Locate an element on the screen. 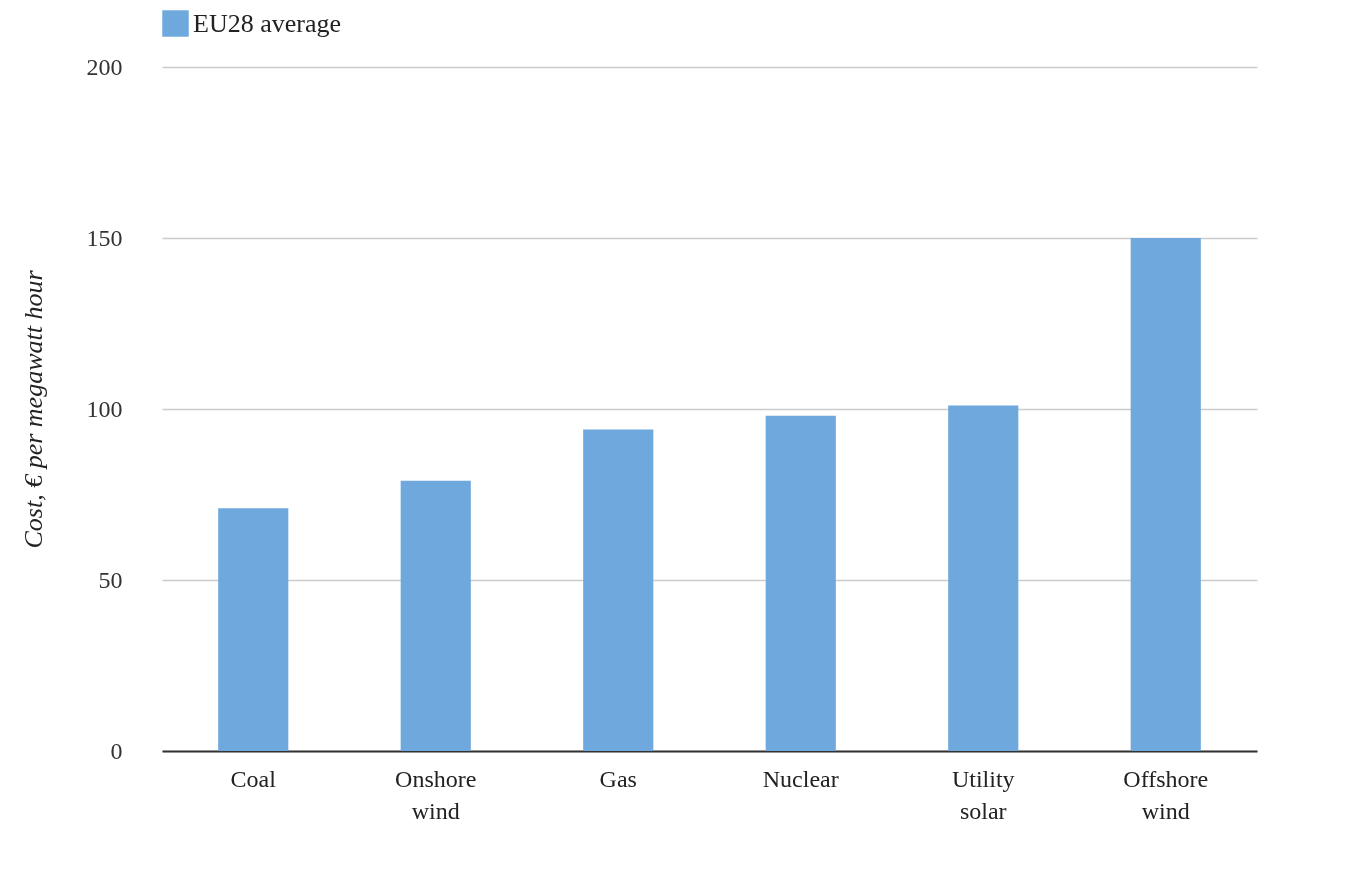 This screenshot has height=894, width=1349. x-tick-label: Utility solar is located at coordinates (983, 794).